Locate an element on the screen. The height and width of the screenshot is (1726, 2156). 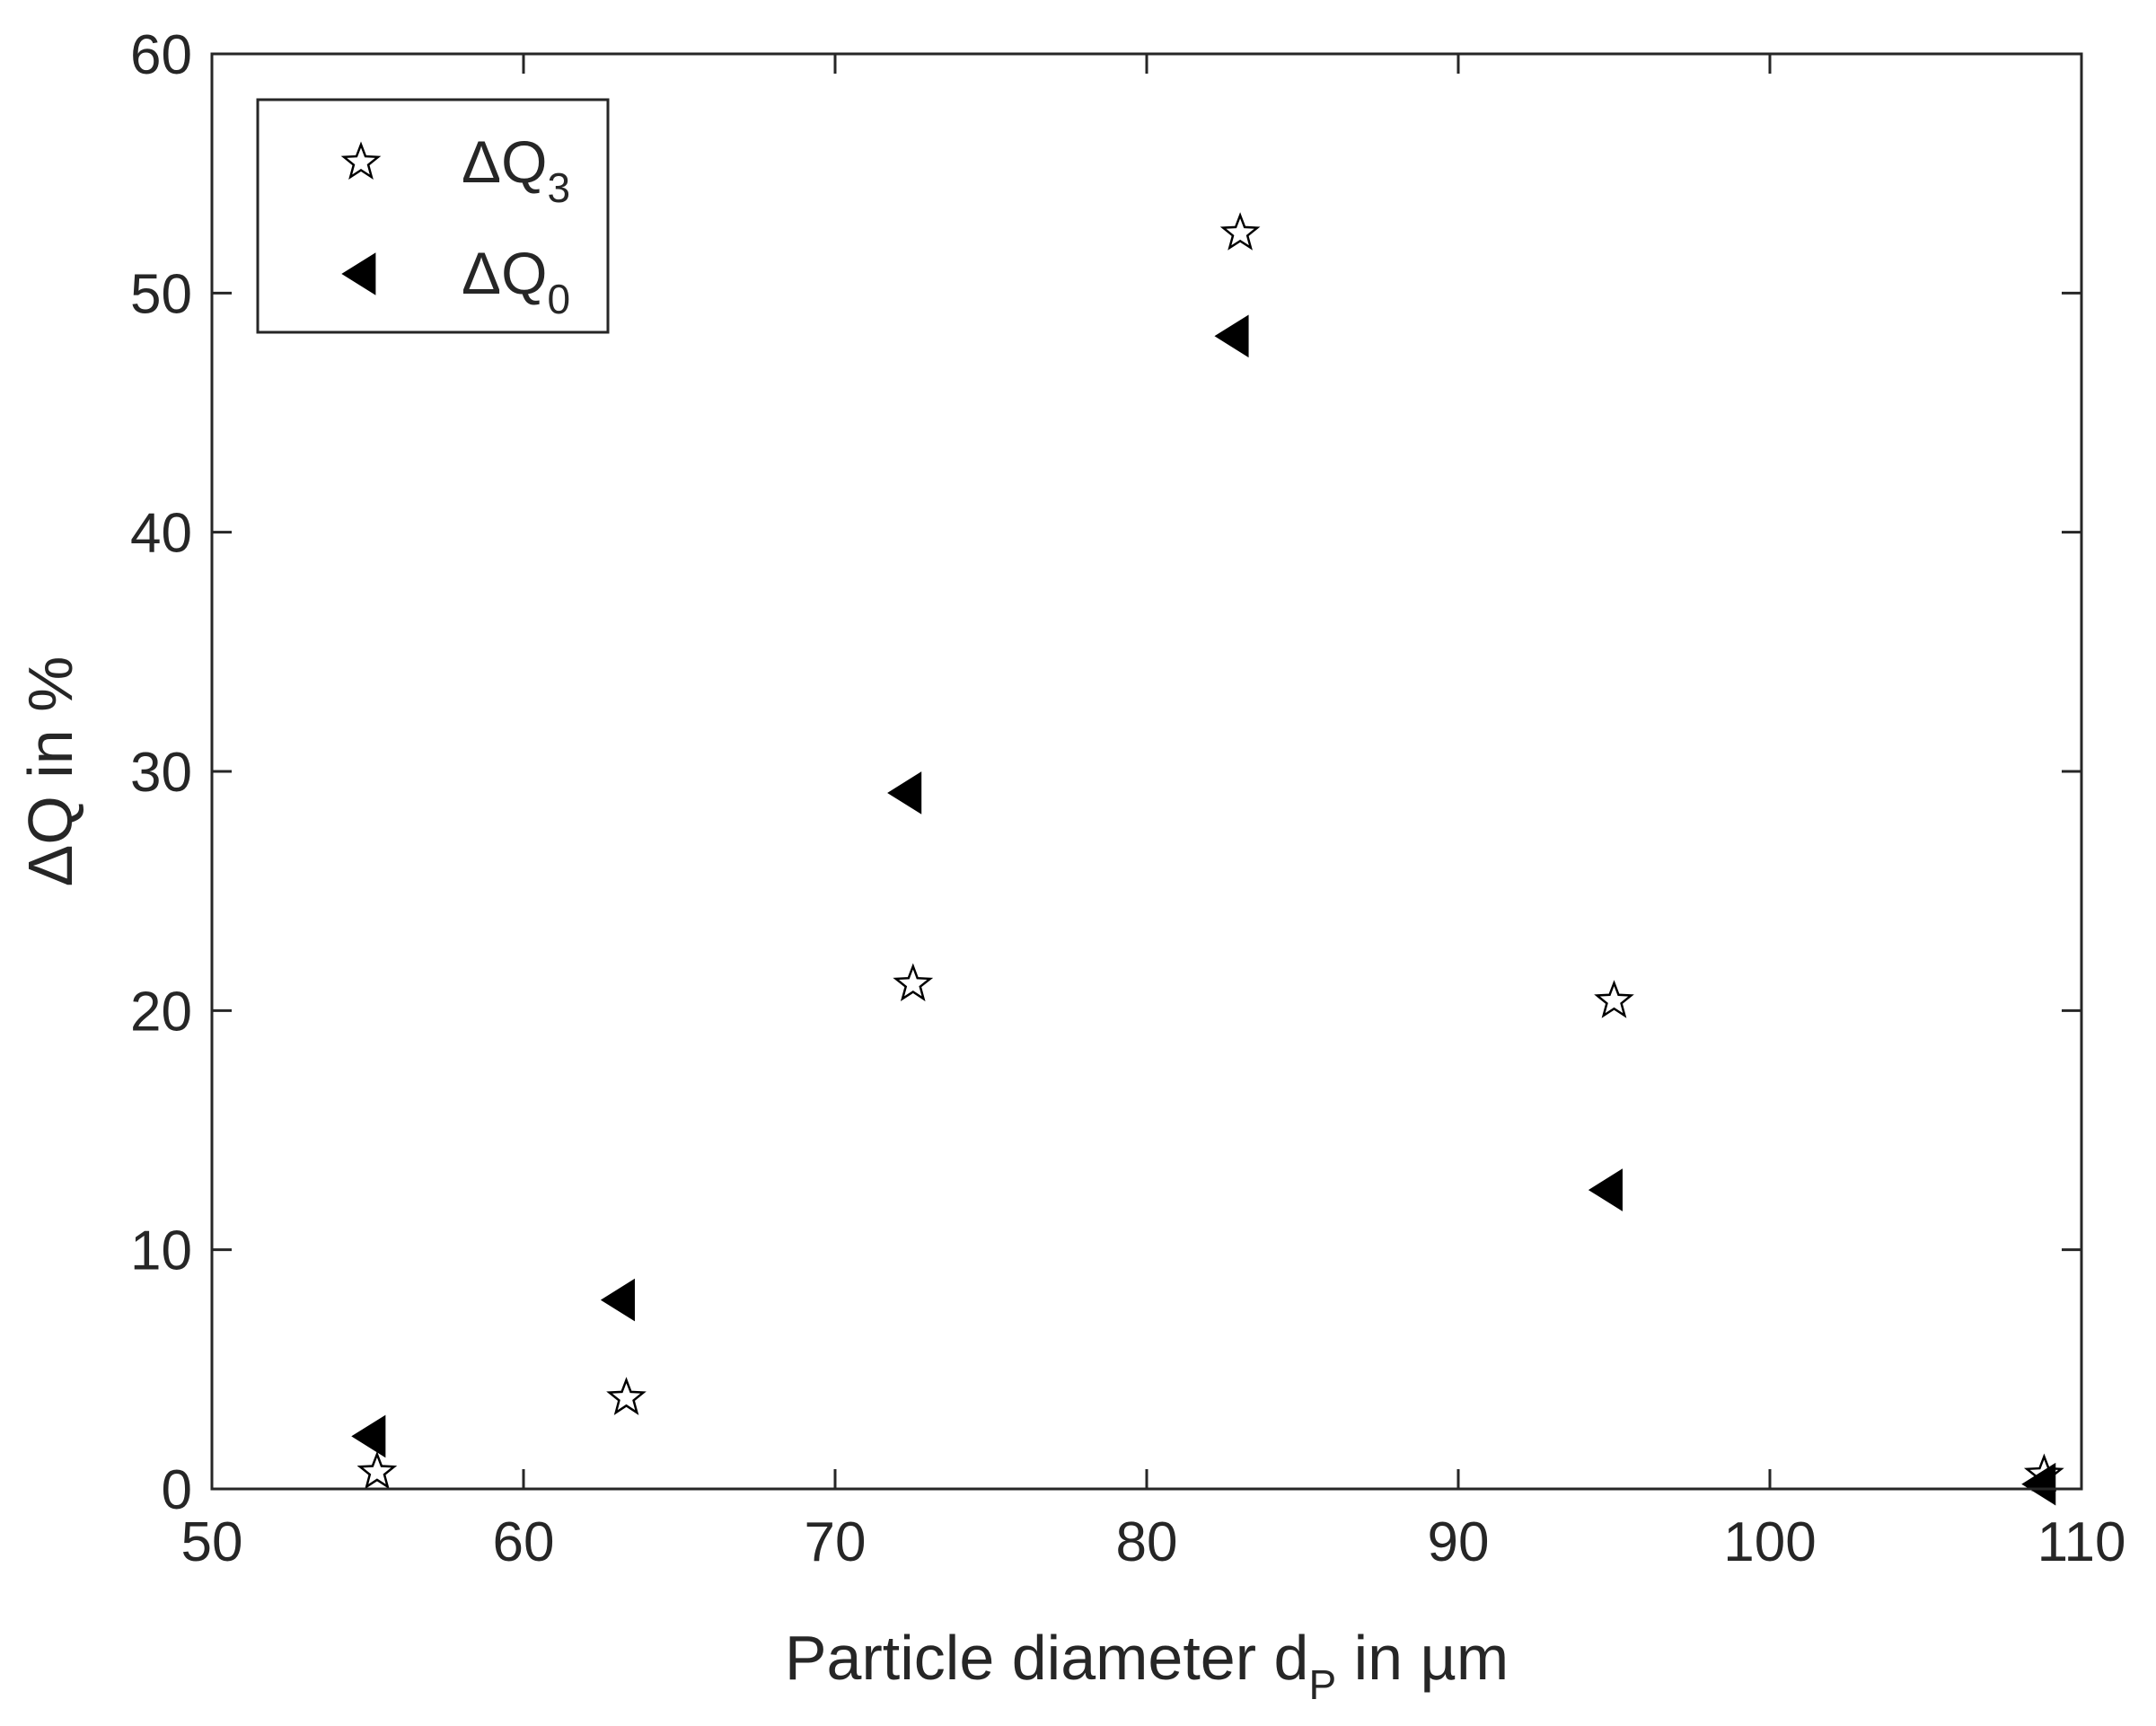
x-tick-label: 110 is located at coordinates (2081, 1542).